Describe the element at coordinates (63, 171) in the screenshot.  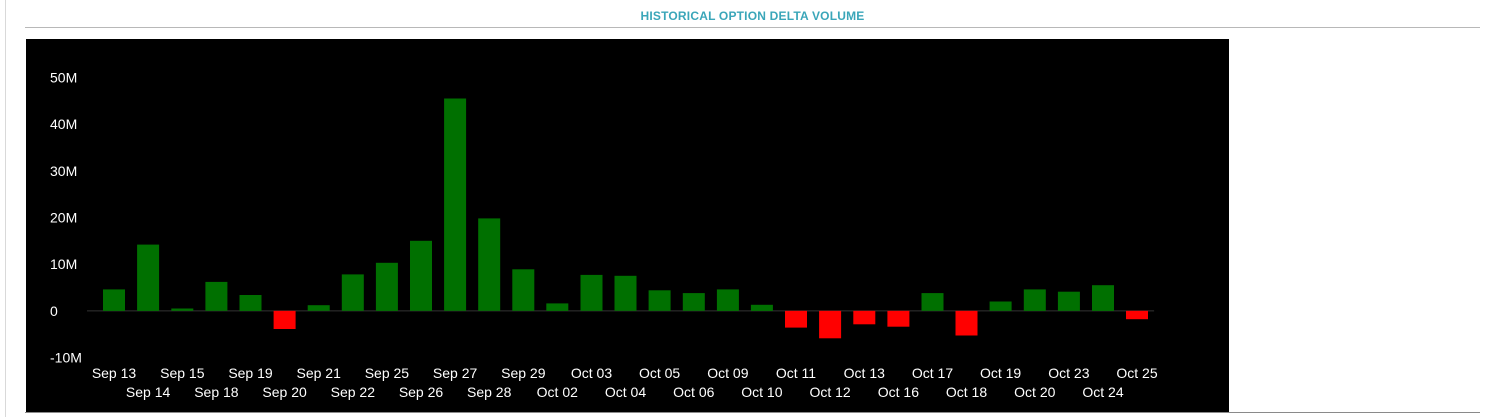
I see `y-tick-label: 30M` at that location.